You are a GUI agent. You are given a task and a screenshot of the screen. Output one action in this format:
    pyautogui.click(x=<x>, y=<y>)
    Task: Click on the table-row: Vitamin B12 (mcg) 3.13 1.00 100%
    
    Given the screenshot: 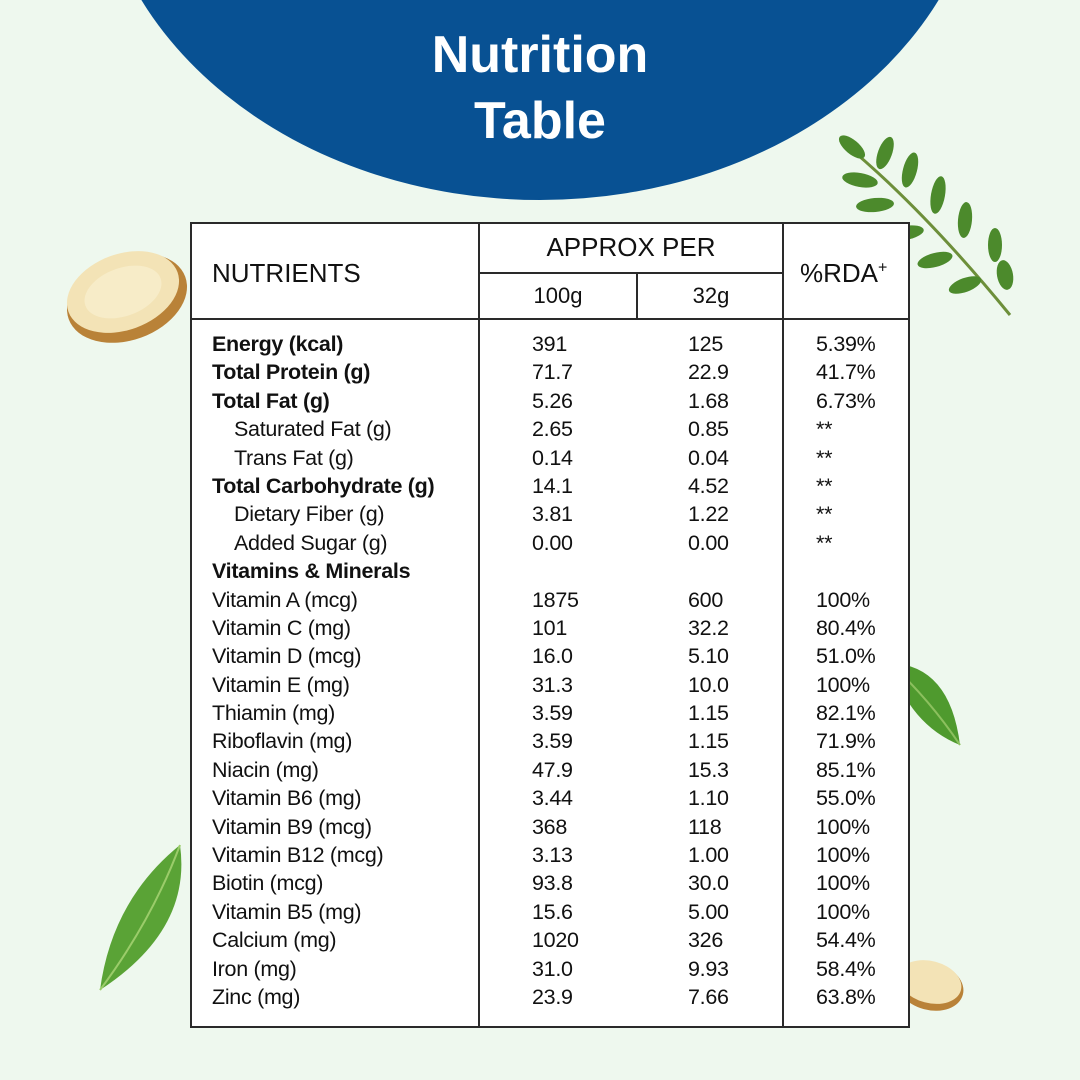 What is the action you would take?
    pyautogui.click(x=550, y=855)
    